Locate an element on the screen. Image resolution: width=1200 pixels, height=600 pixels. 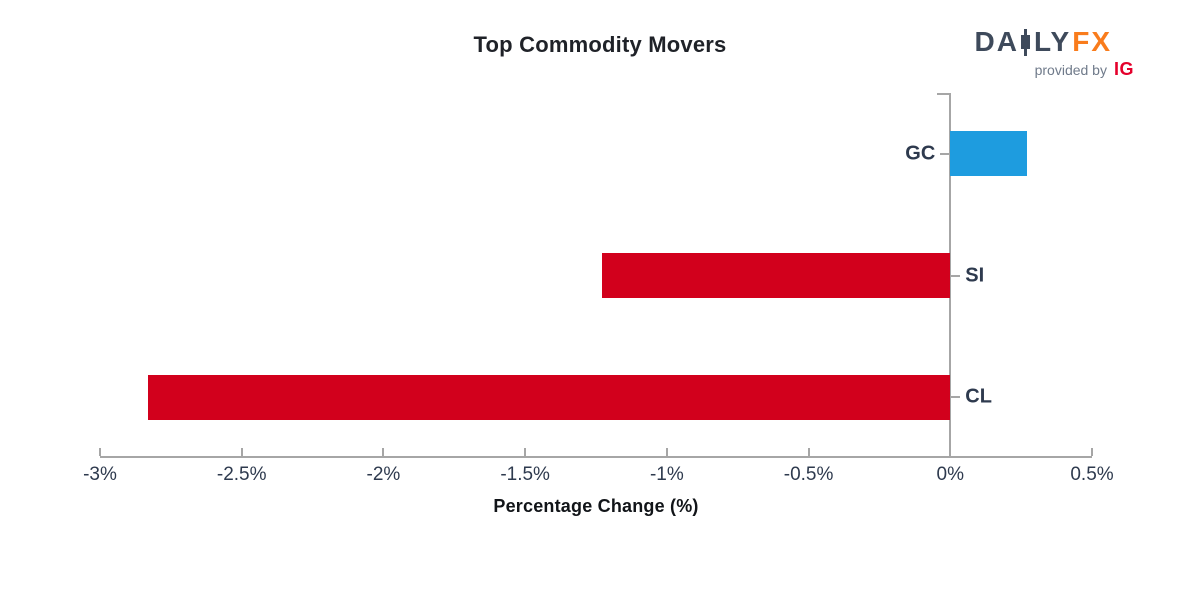
x-tick-0.5% is located at coordinates (1092, 452).